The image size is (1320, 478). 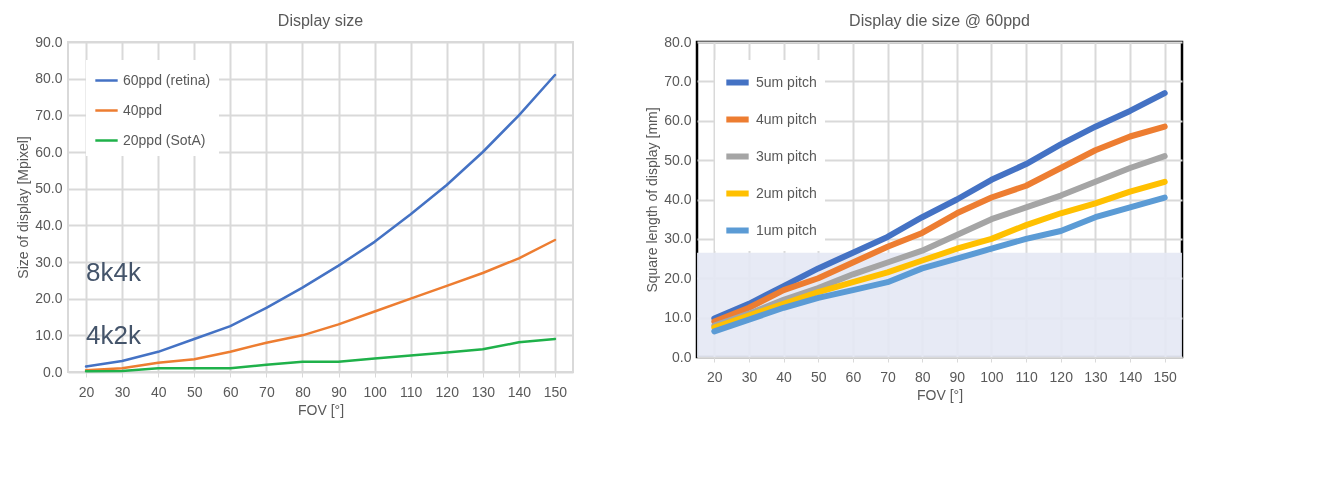 I want to click on annotation: 4k2k, so click(x=114, y=334).